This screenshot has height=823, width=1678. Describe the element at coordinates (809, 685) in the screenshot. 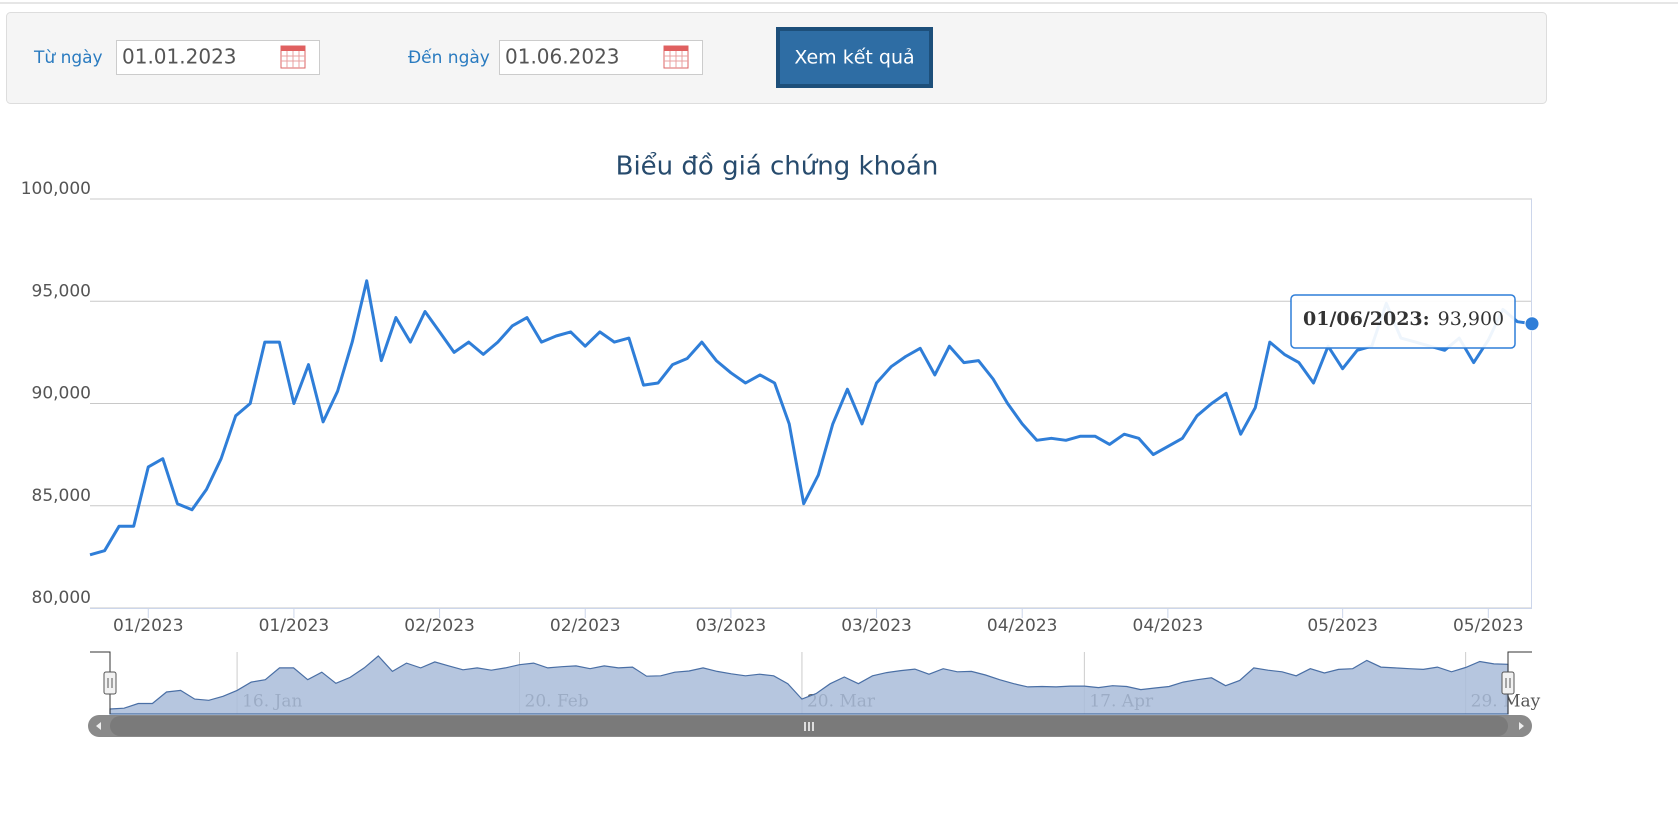

I see `navigator-area` at that location.